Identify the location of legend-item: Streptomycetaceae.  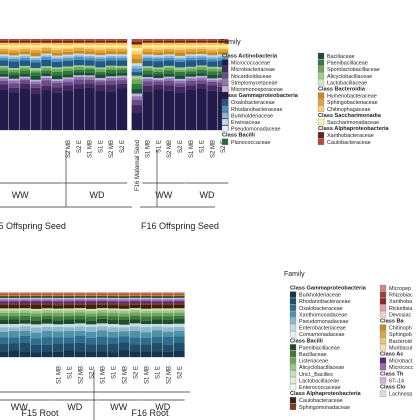
(254, 83).